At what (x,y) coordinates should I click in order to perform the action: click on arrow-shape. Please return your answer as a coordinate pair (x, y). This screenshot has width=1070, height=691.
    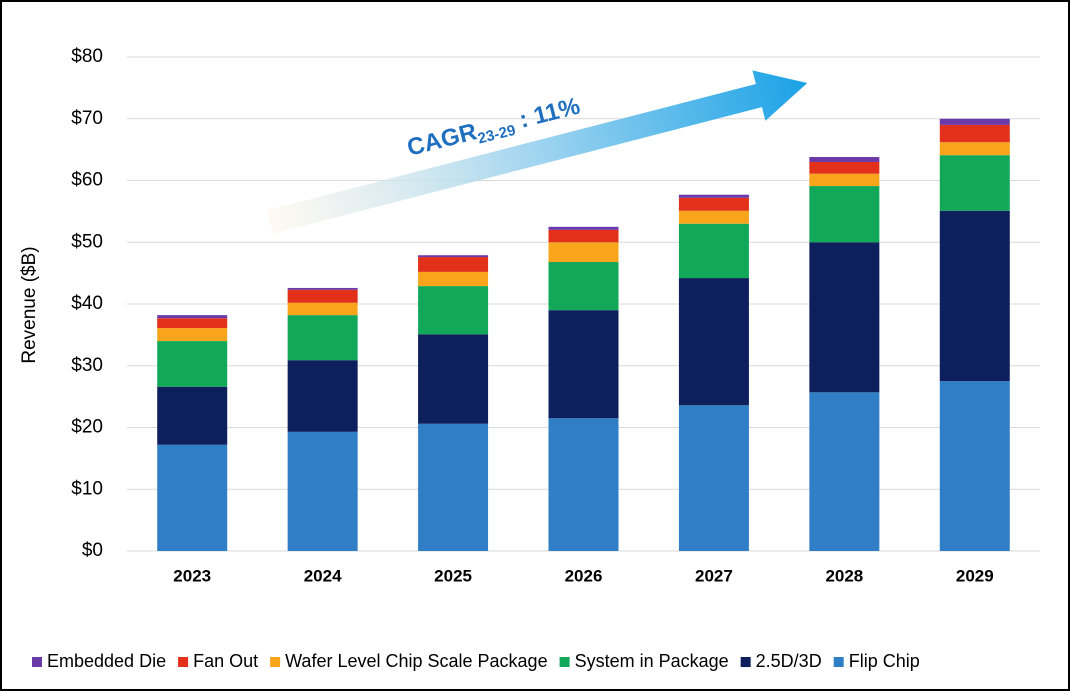
    Looking at the image, I should click on (537, 152).